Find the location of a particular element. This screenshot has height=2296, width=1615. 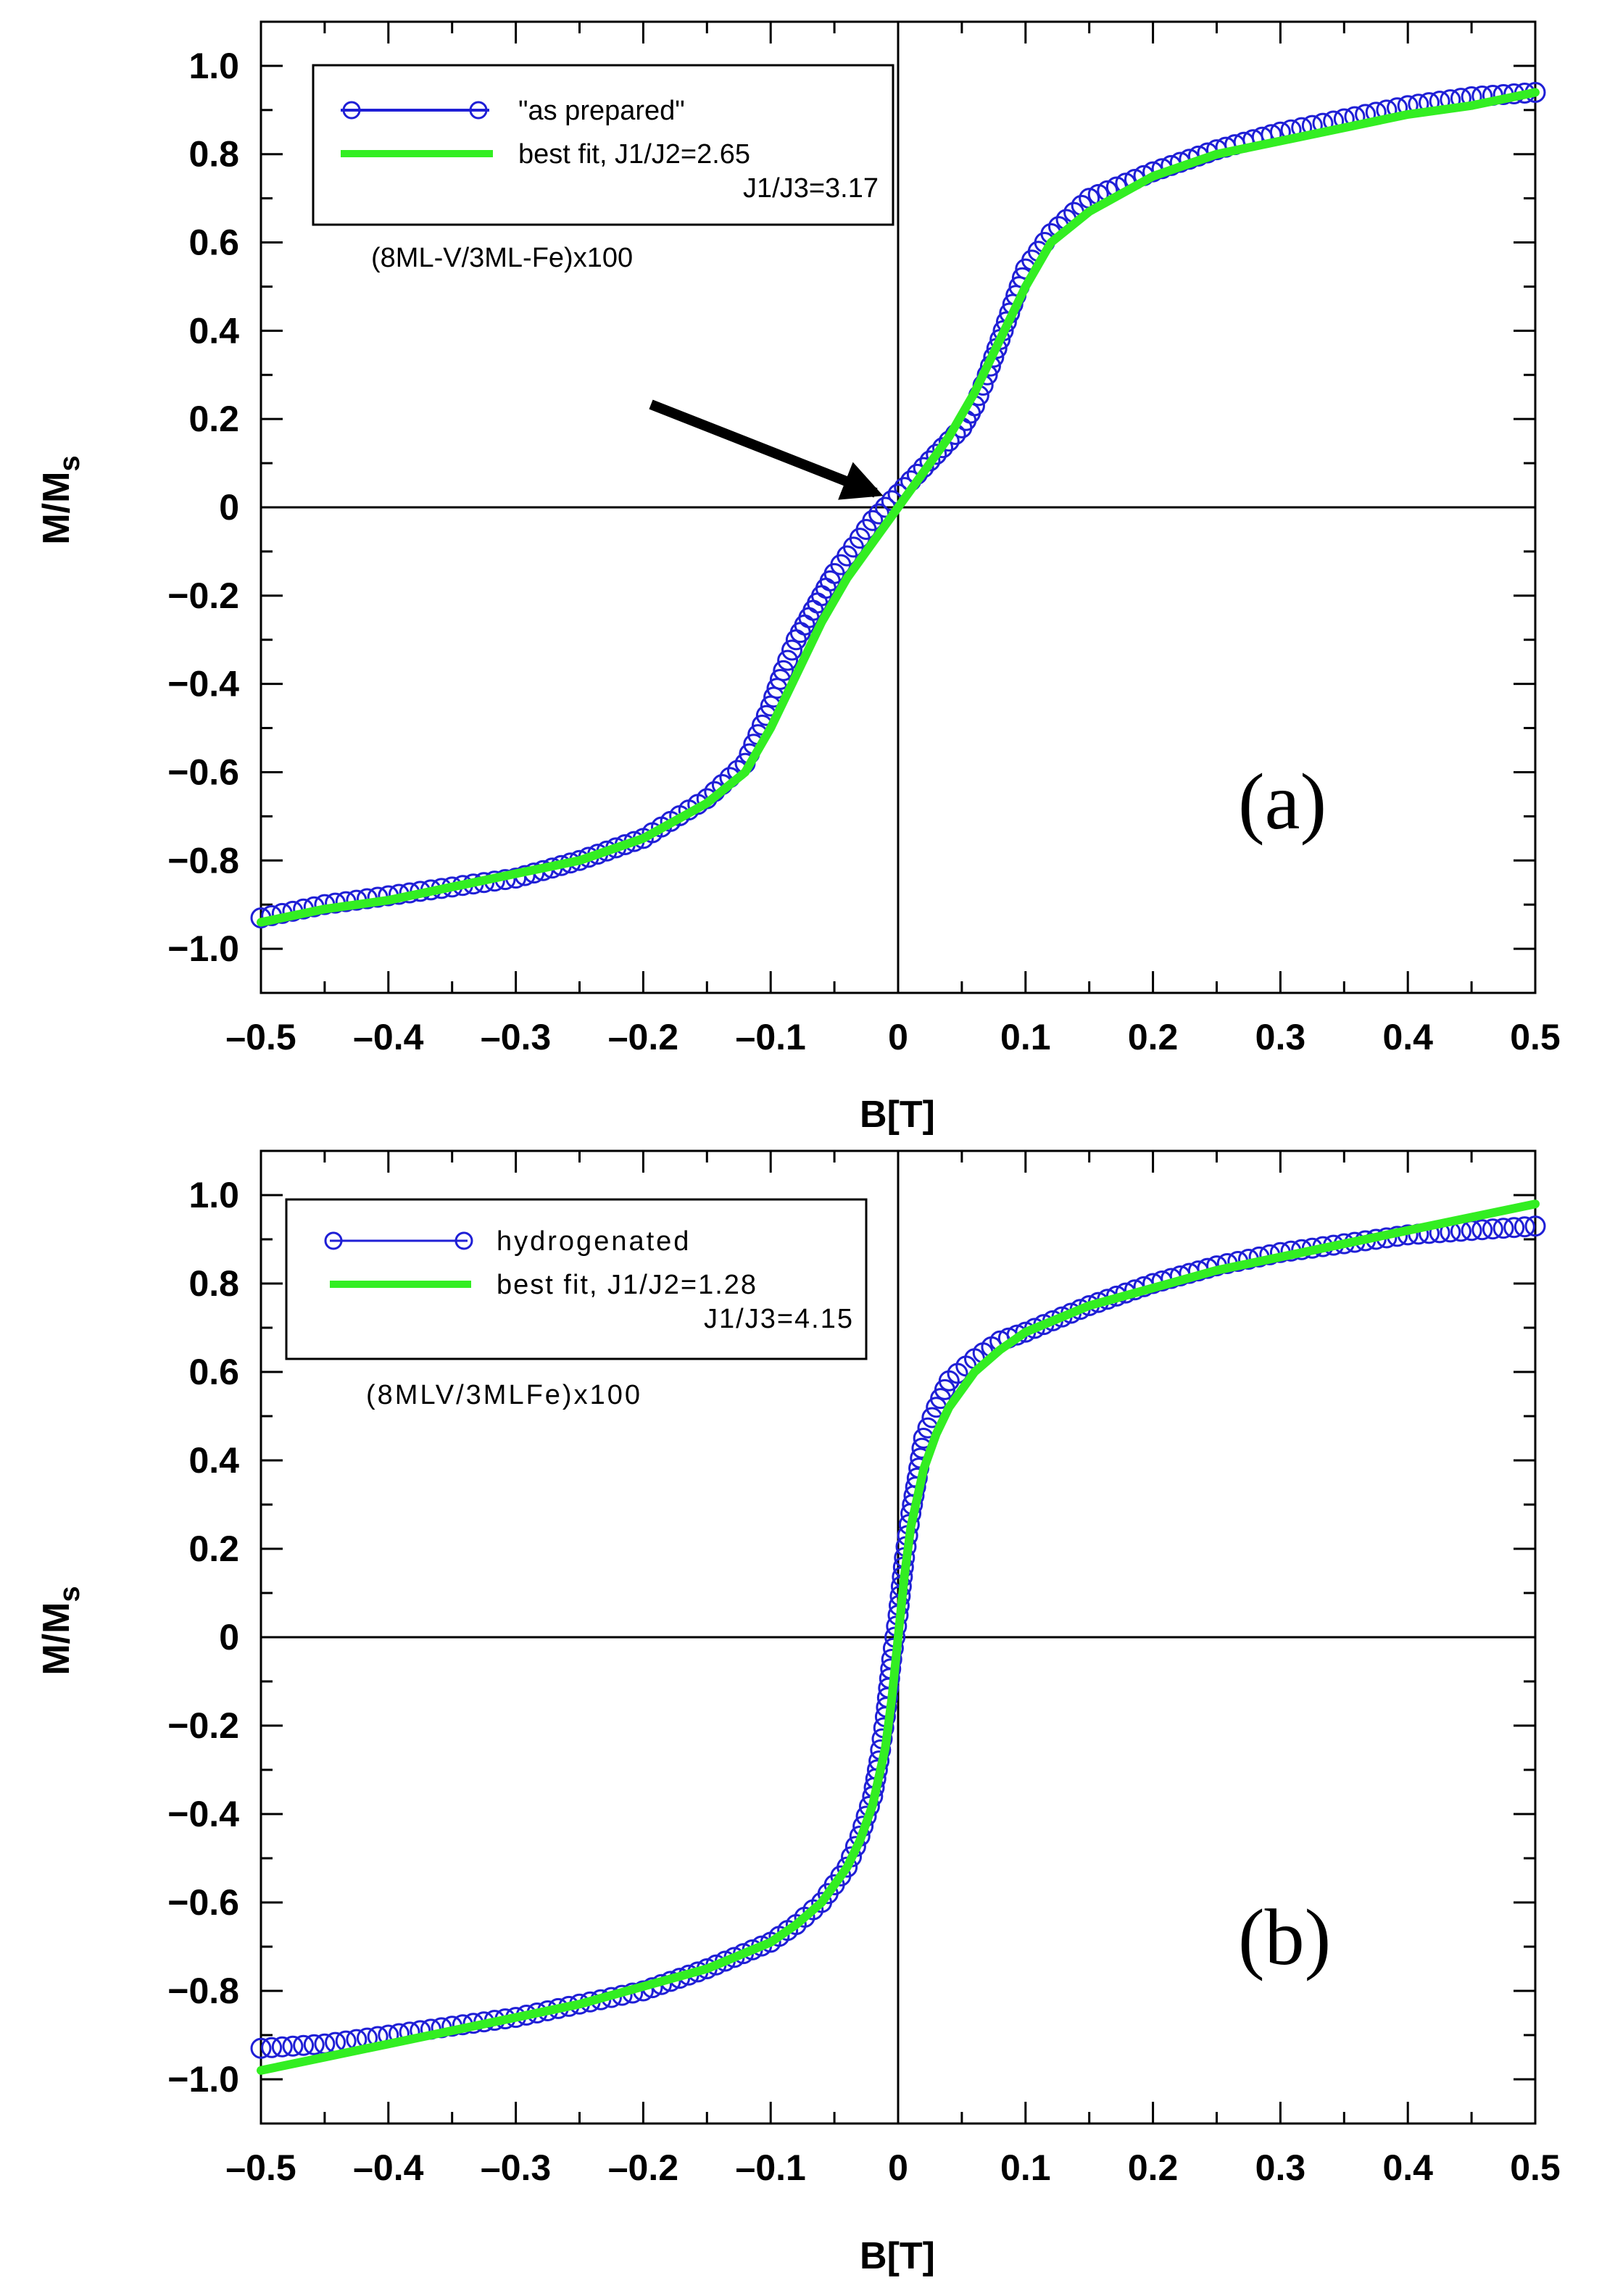

legend-a-label-1: "as prepared" is located at coordinates (601, 111).